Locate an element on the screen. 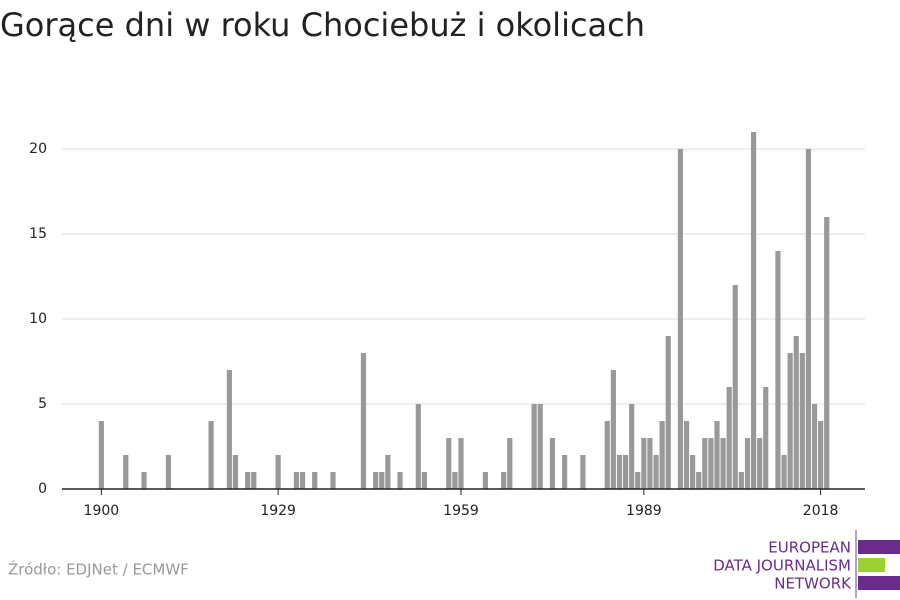 The image size is (900, 600). logo: EUROPEAN DATA JOURNALISM NETWORK is located at coordinates (806, 564).